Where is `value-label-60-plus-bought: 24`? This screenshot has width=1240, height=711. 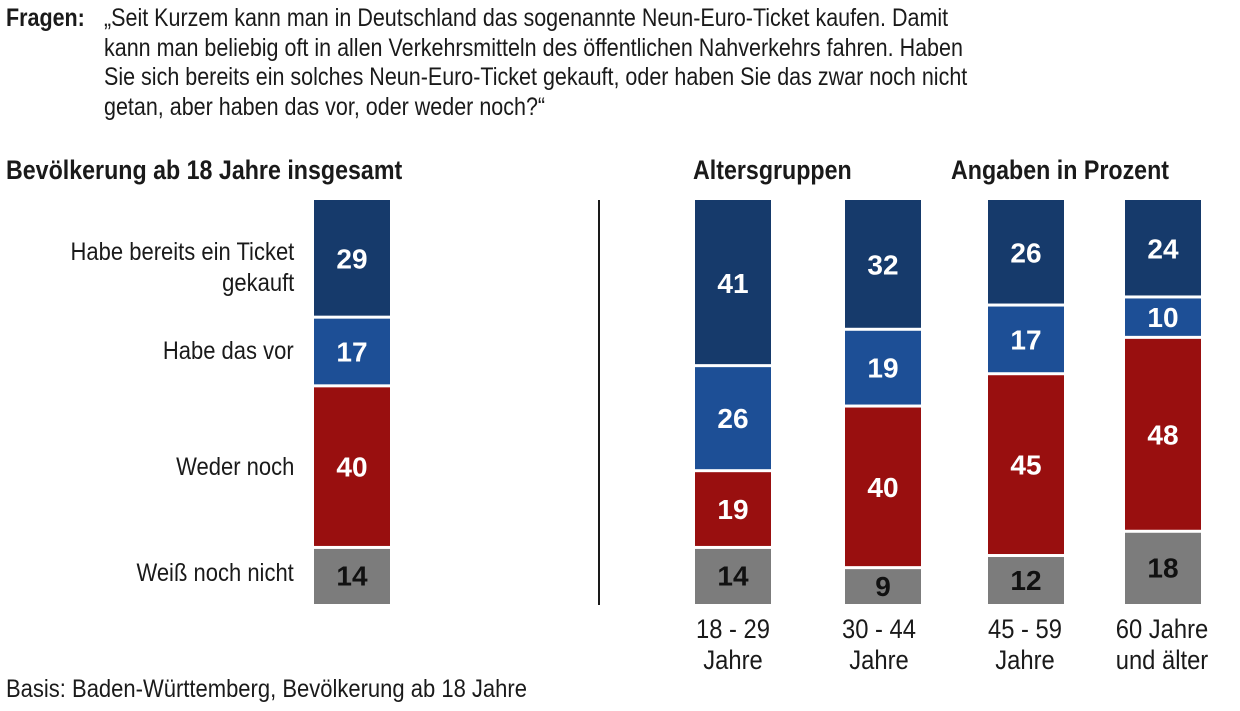
value-label-60-plus-bought: 24 is located at coordinates (1163, 248).